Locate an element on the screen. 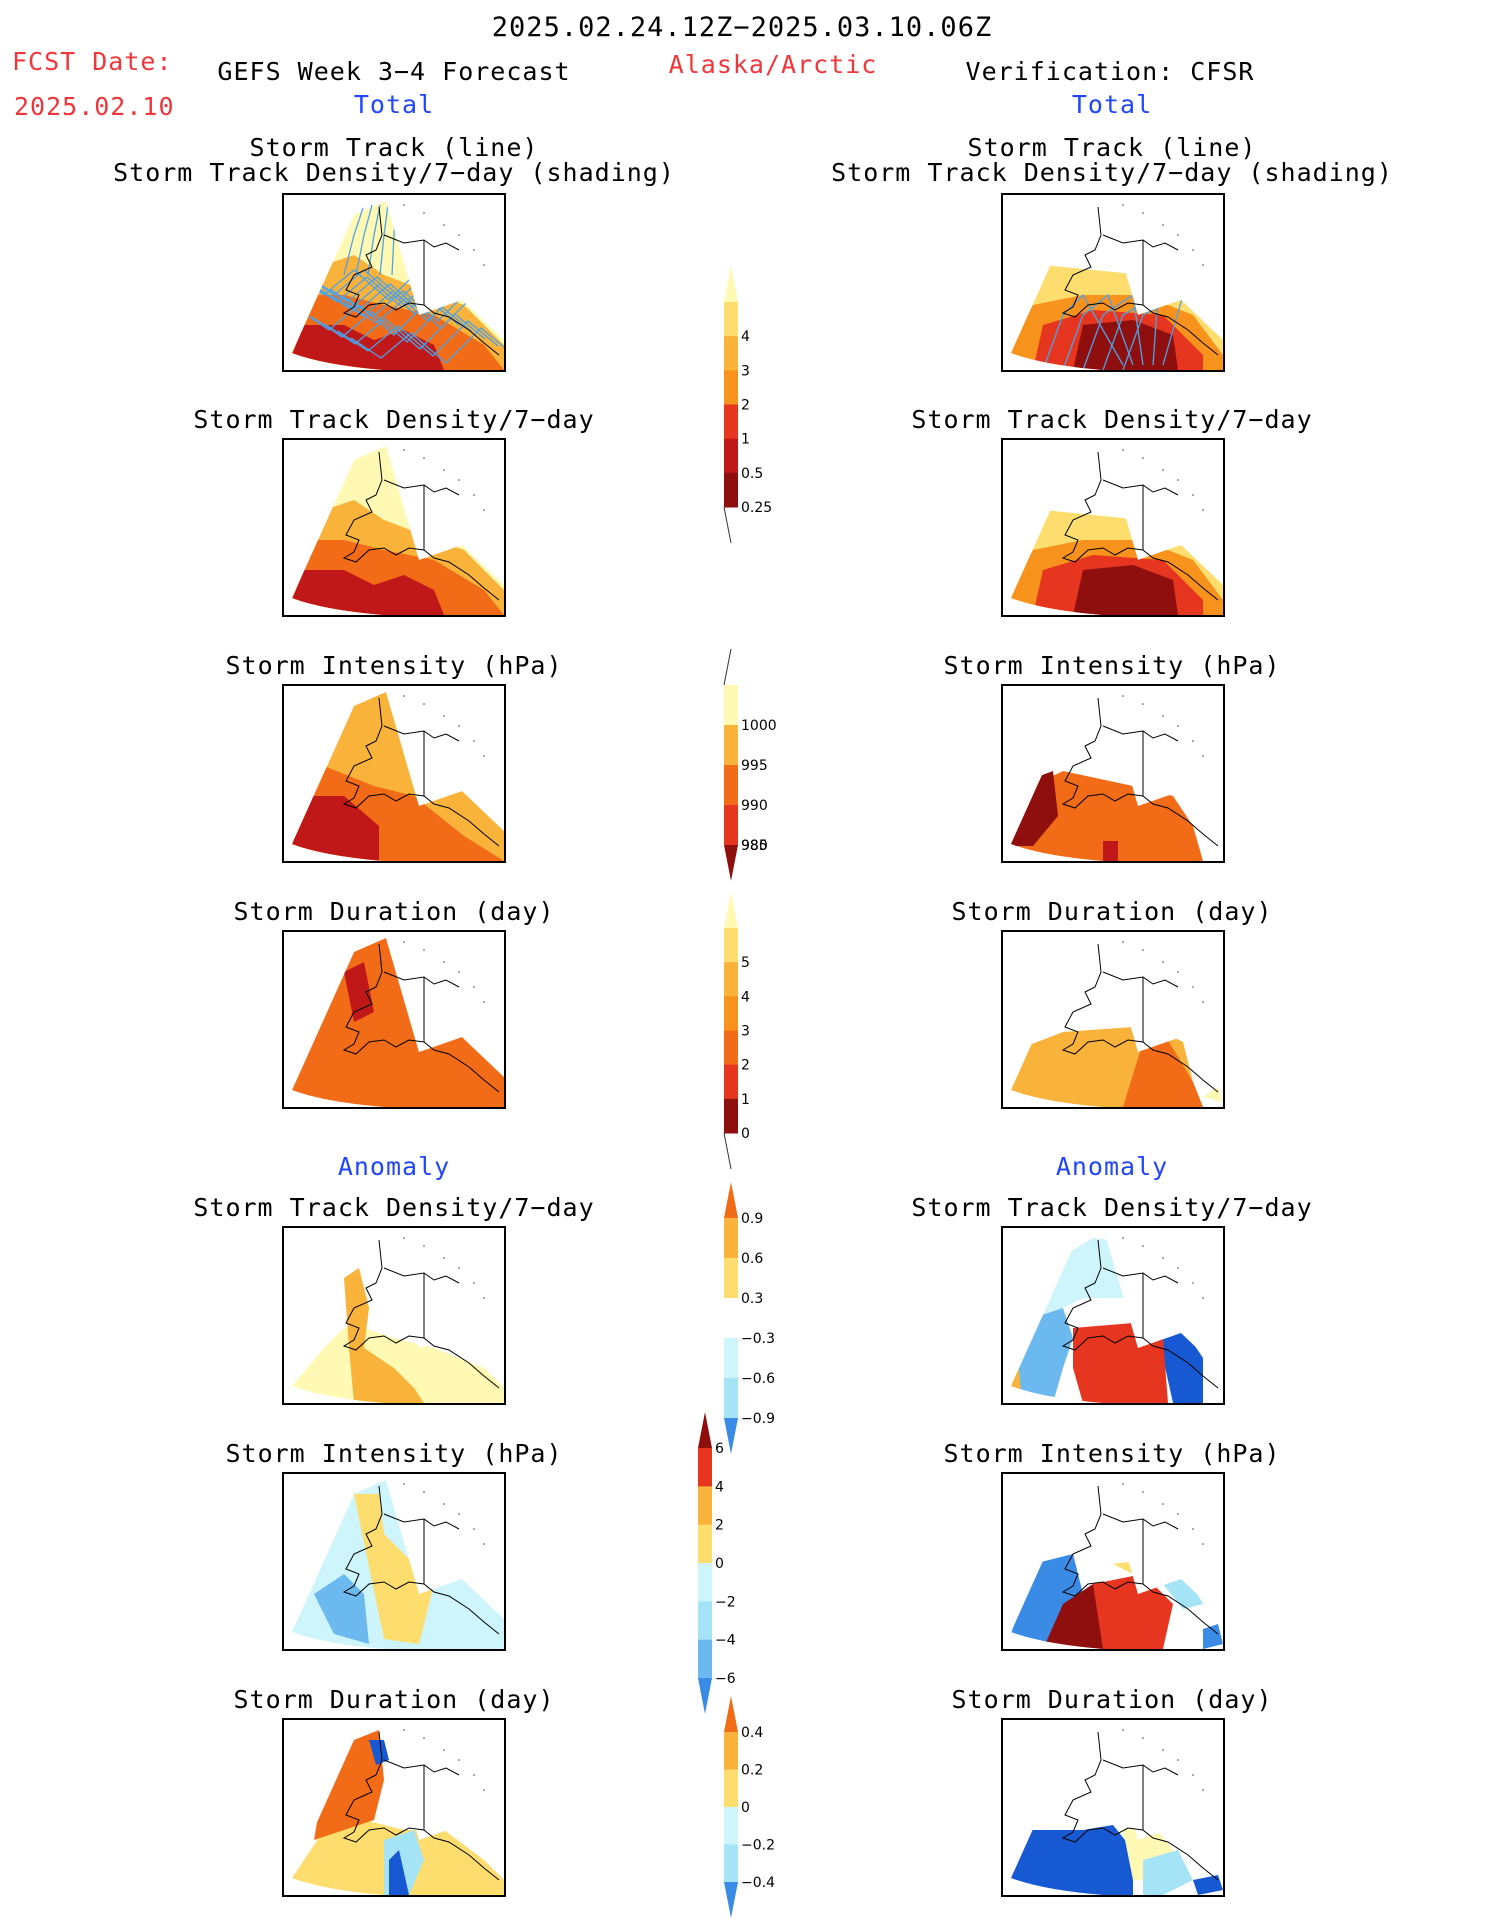 The width and height of the screenshot is (1487, 1925). right-track-line-title: Storm Track (line) is located at coordinates (1112, 147).